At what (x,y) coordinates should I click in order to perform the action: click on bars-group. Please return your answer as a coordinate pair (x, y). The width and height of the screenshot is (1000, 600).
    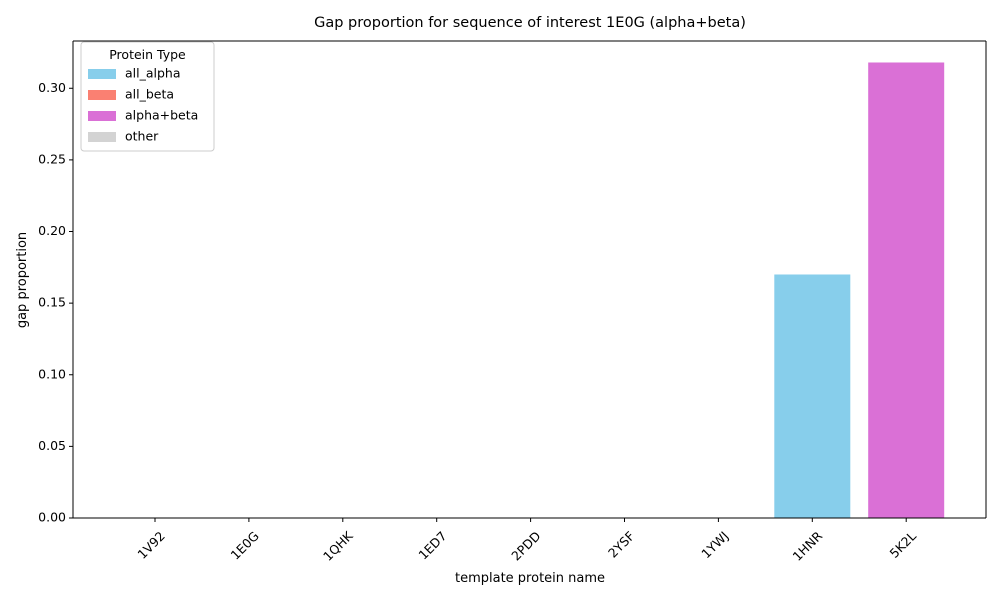
    Looking at the image, I should click on (859, 290).